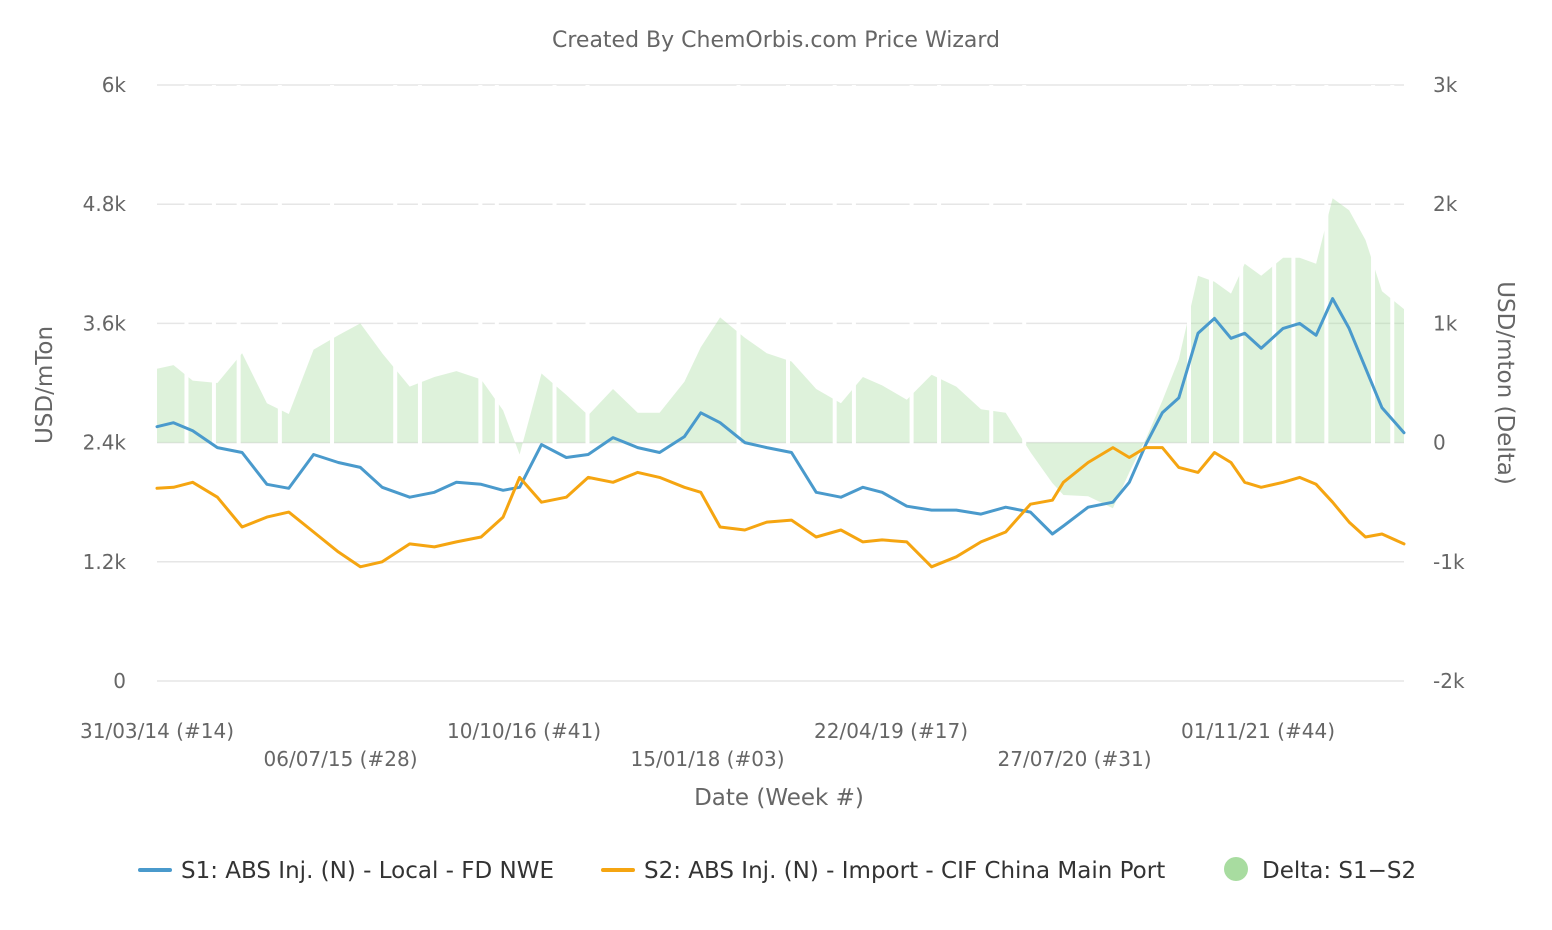  I want to click on legend-label-s1: S1: ABS Inj. (N) - Local - FD NWE, so click(367, 871).